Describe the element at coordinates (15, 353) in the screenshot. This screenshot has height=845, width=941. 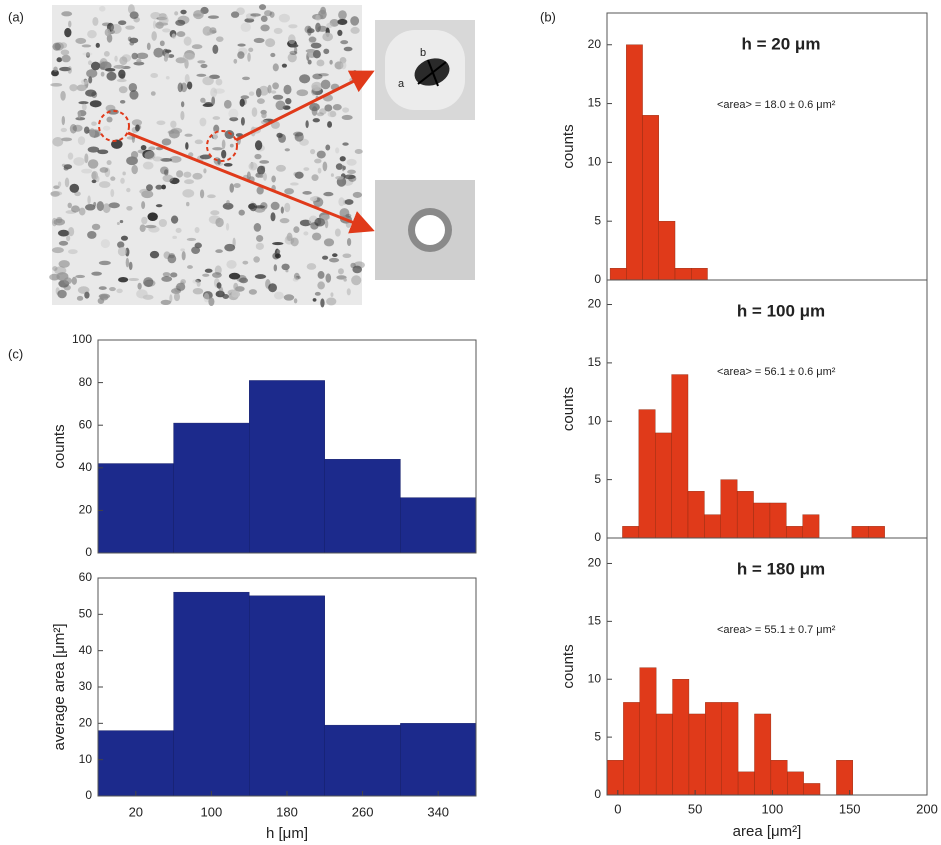
I see `panel-label: (c)` at that location.